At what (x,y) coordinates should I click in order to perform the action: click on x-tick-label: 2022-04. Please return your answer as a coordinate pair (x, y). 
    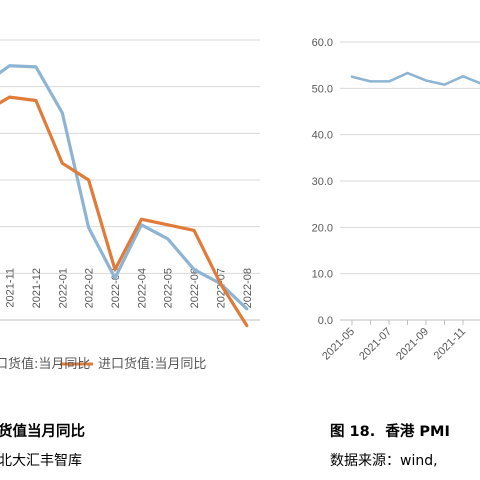
    Looking at the image, I should click on (142, 288).